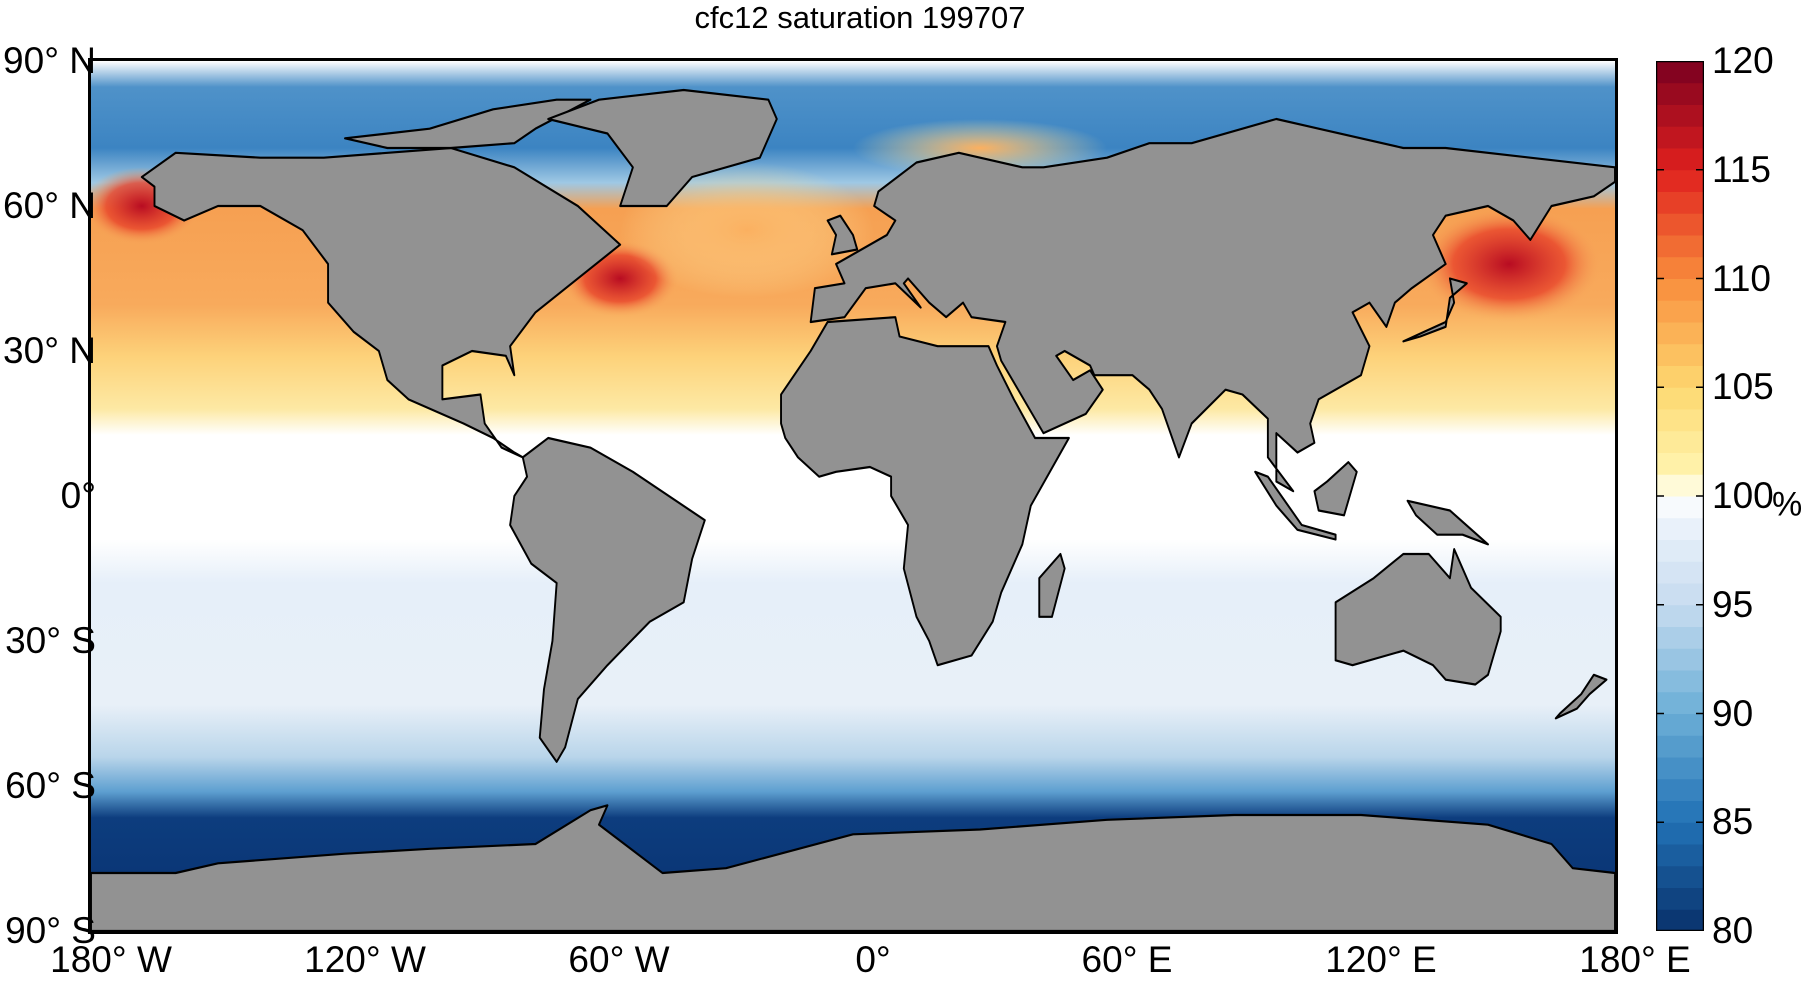 The image size is (1808, 984). Describe the element at coordinates (1741, 278) in the screenshot. I see `colorbar-tick-label: 110` at that location.